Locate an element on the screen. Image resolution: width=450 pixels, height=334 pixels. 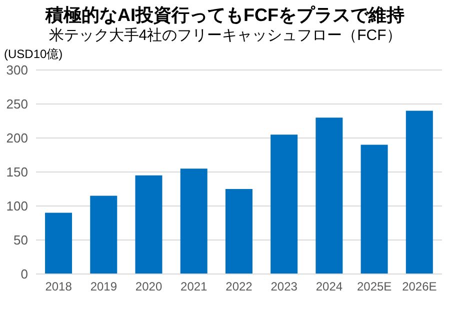
x-tick-label: 2026E is located at coordinates (419, 287).